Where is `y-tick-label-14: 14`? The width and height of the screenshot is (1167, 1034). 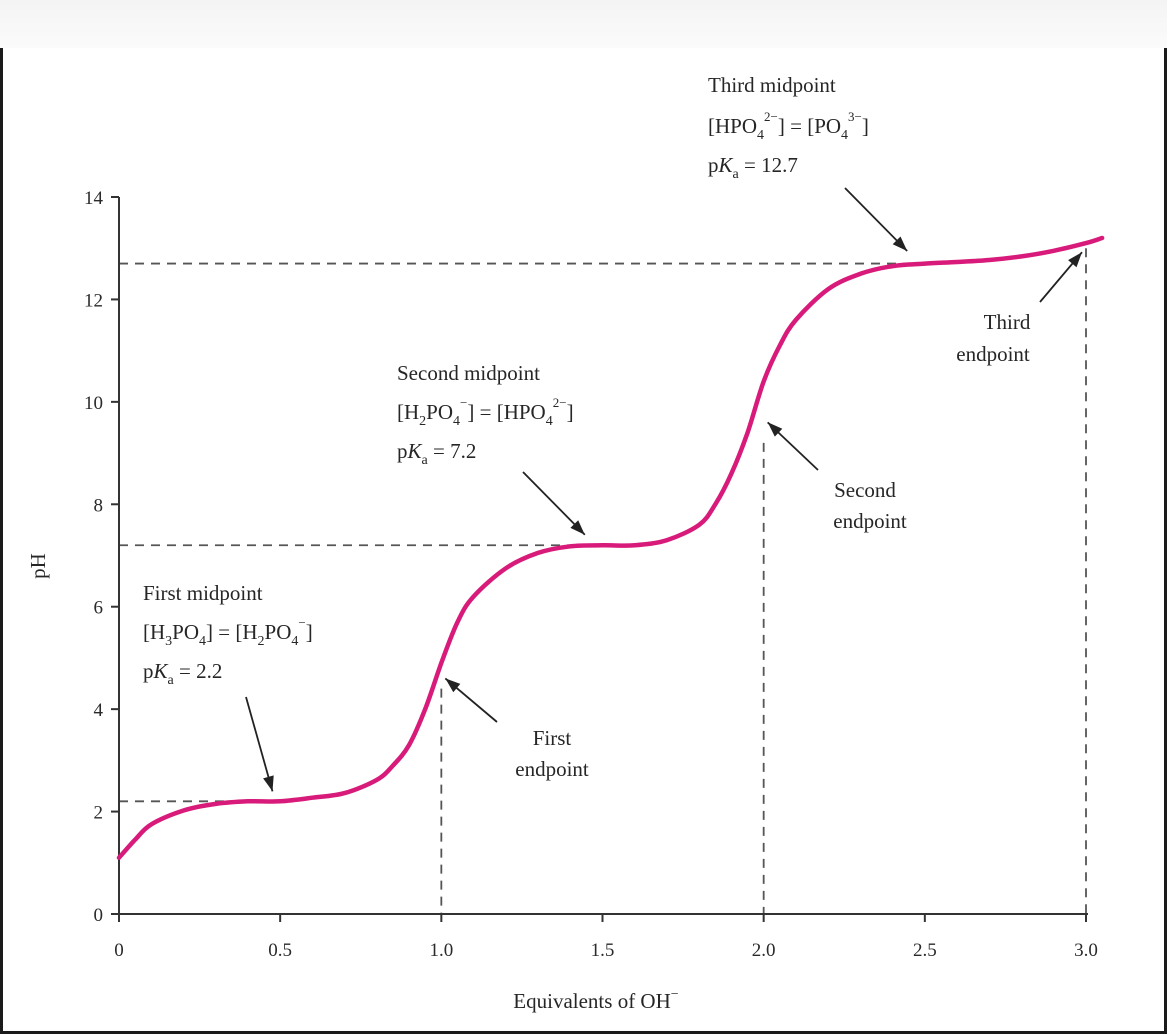
y-tick-label-14: 14 is located at coordinates (94, 198).